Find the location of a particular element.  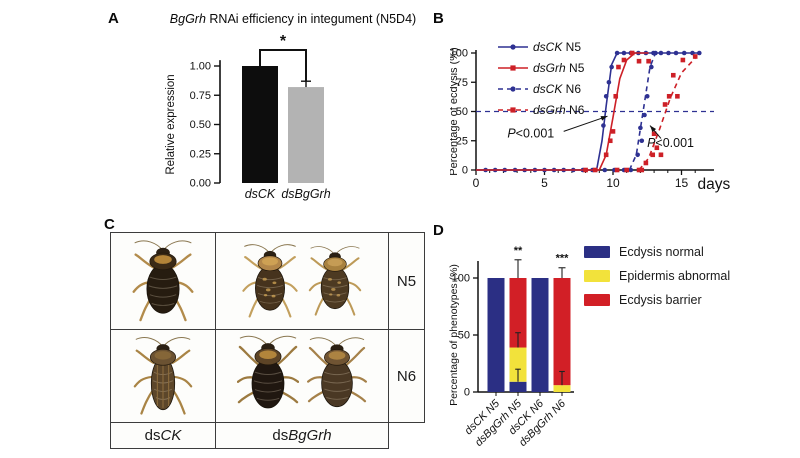

legend-label-ecdysis-barrier: Ecdysis barrier is located at coordinates (660, 300).